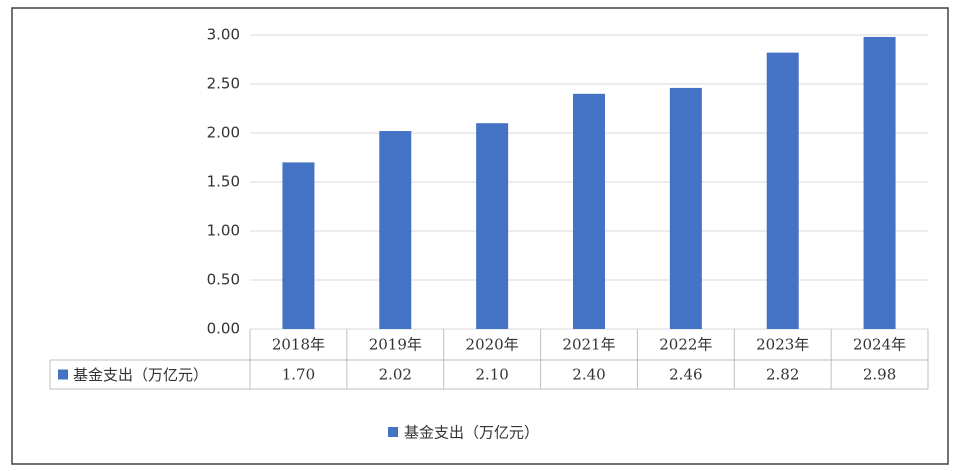  I want to click on x-tick-label: 2018年, so click(298, 345).